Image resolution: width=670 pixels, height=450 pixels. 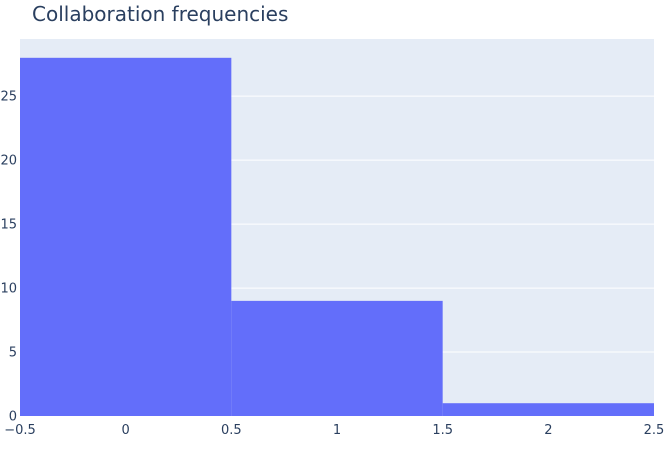 What do you see at coordinates (442, 430) in the screenshot?
I see `x-tick-label: 1.5` at bounding box center [442, 430].